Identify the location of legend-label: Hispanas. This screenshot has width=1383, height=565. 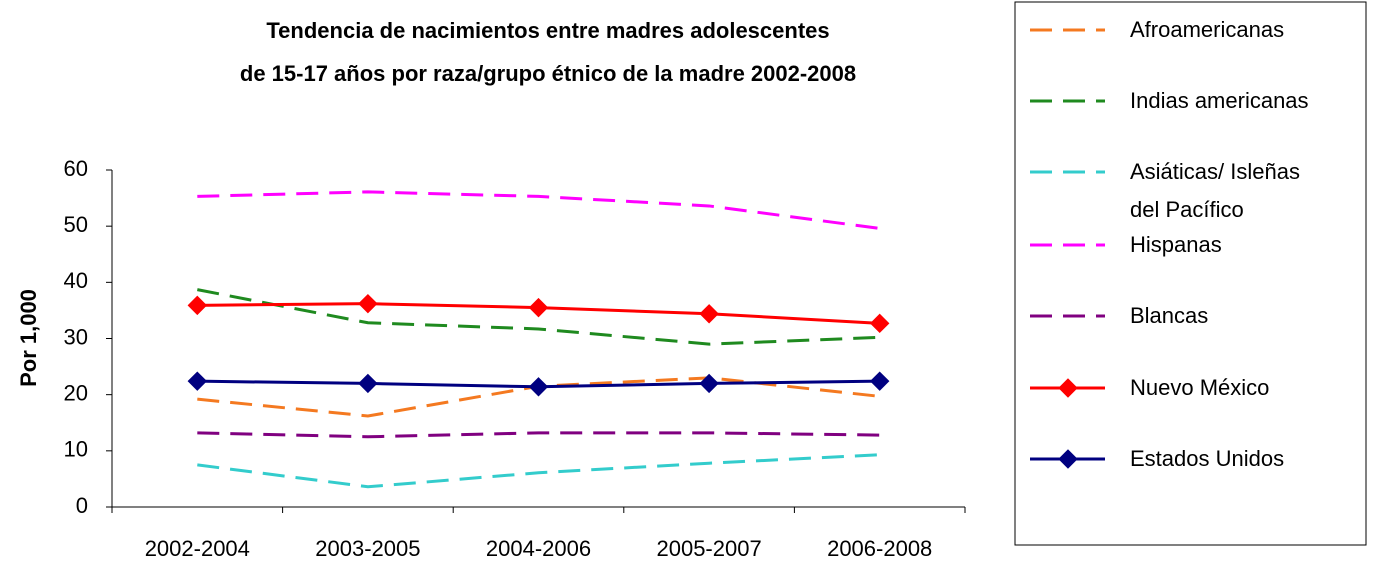
(1176, 244).